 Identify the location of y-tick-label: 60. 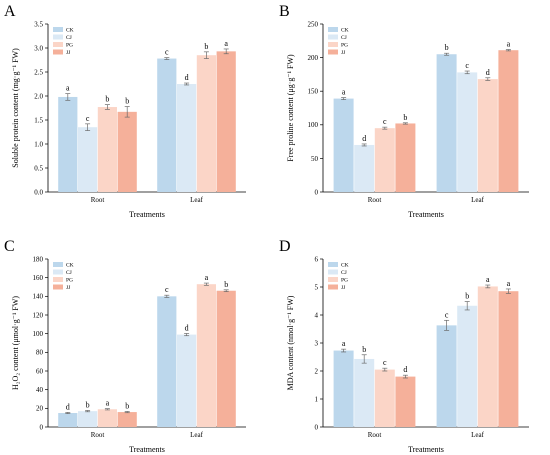
(40, 371).